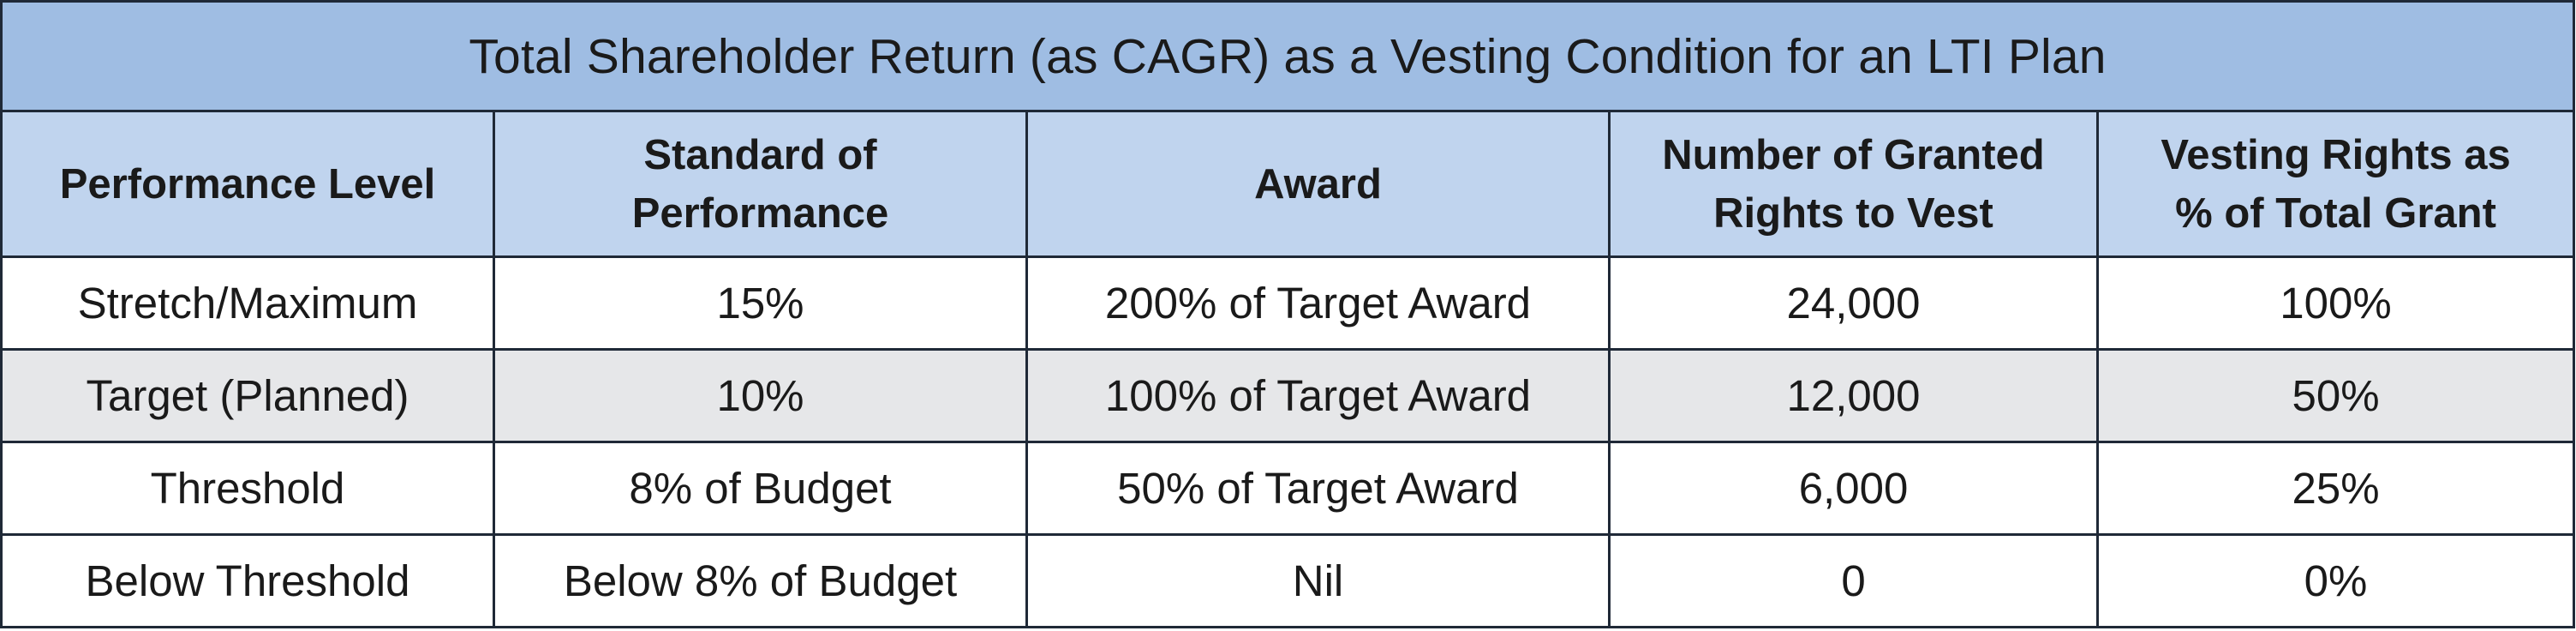  I want to click on cell-standard: 15%, so click(761, 303).